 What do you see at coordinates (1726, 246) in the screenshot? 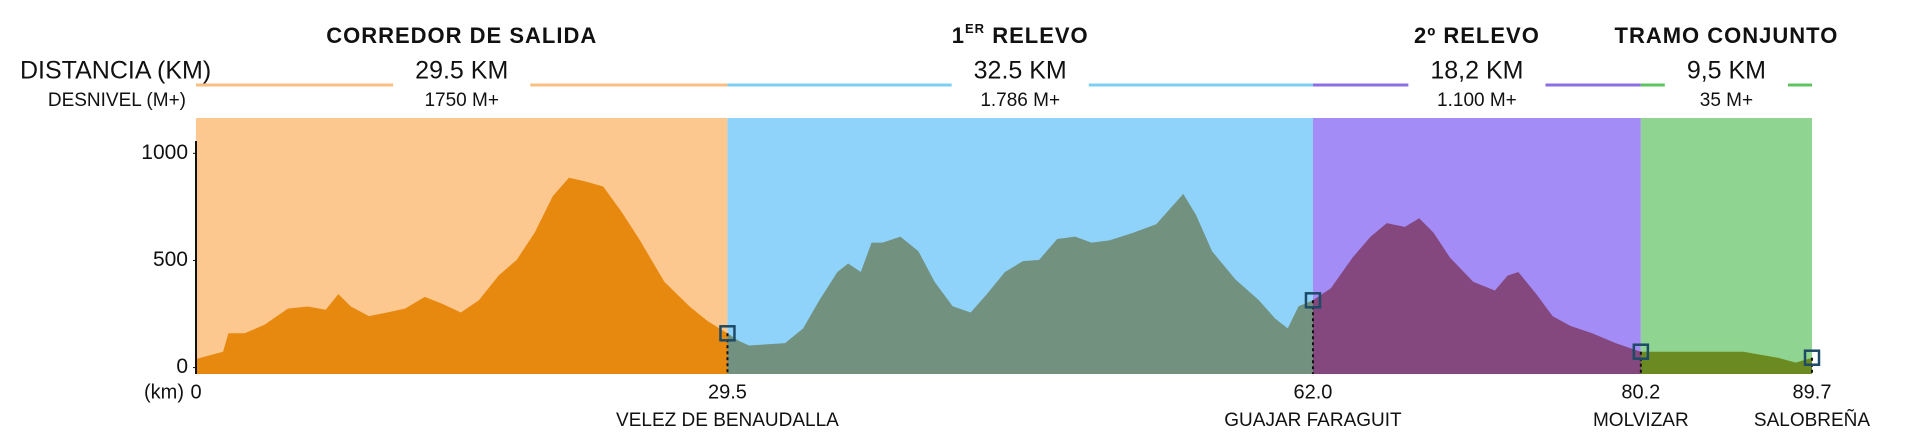
I see `segment-background` at bounding box center [1726, 246].